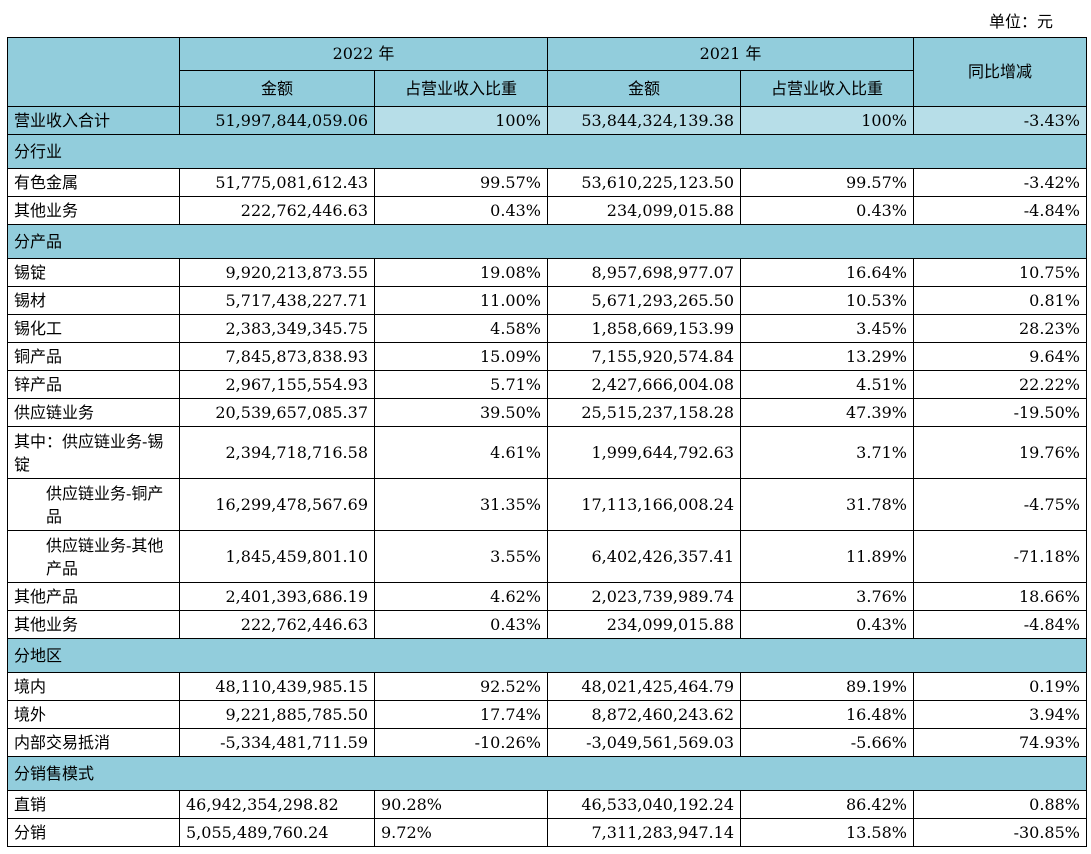  What do you see at coordinates (547, 151) in the screenshot?
I see `section-header-row: 分行业` at bounding box center [547, 151].